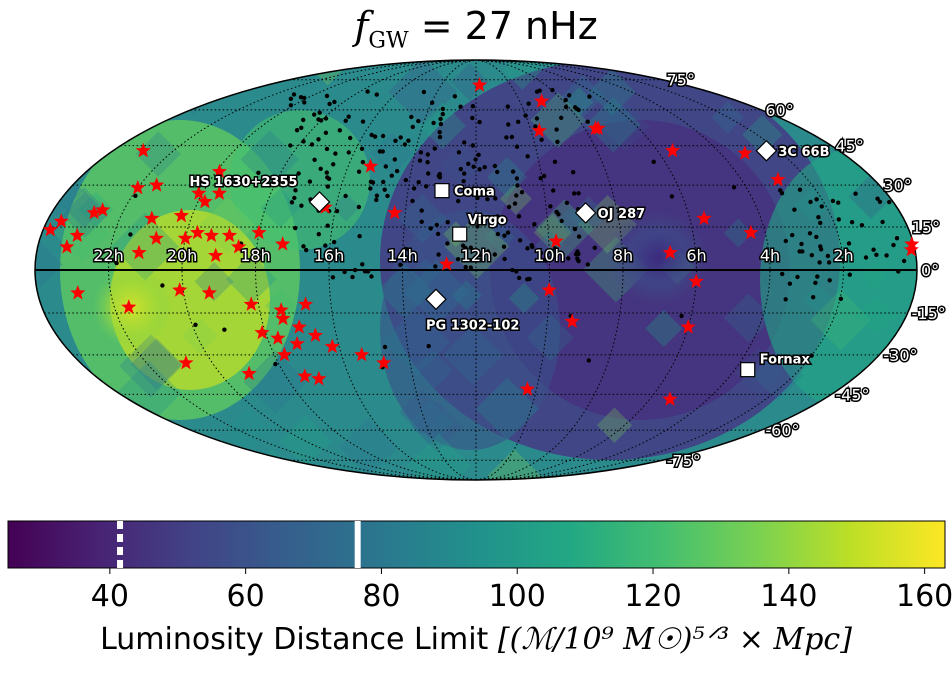  Describe the element at coordinates (785, 360) in the screenshot. I see `source-label: Fornax` at that location.